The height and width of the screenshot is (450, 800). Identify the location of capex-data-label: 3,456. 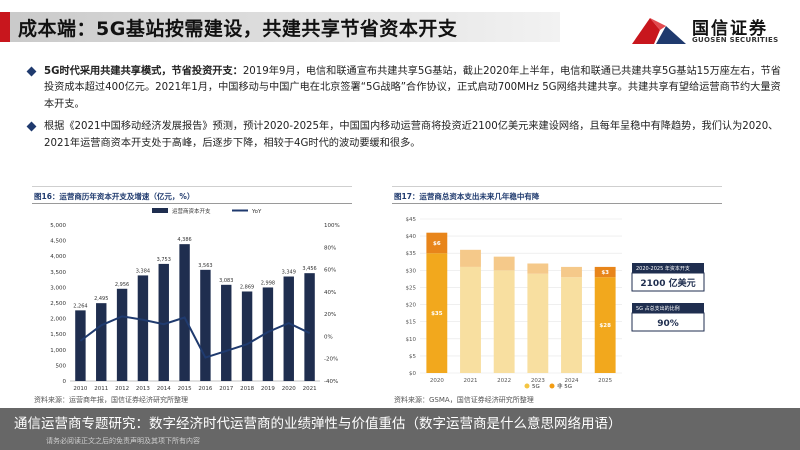
(309, 269).